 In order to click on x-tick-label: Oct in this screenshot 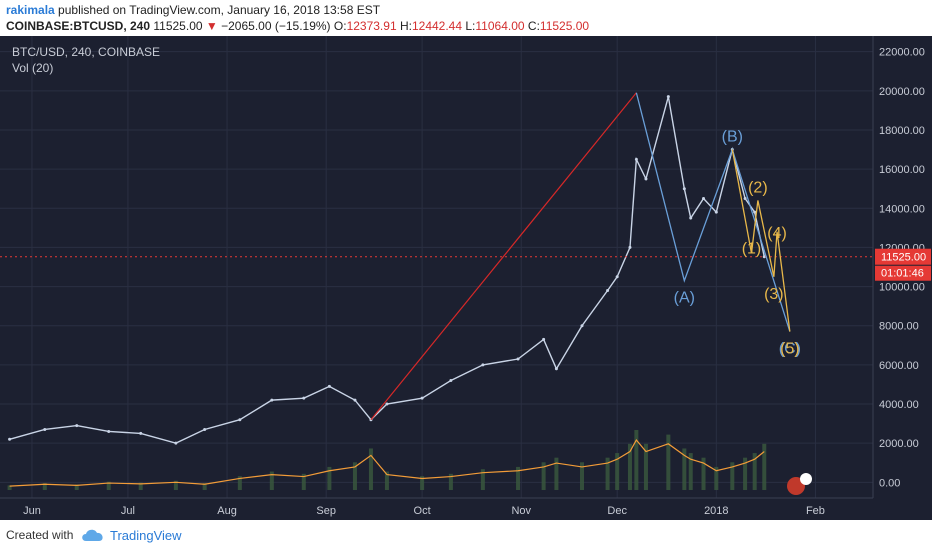, I will do `click(422, 511)`.